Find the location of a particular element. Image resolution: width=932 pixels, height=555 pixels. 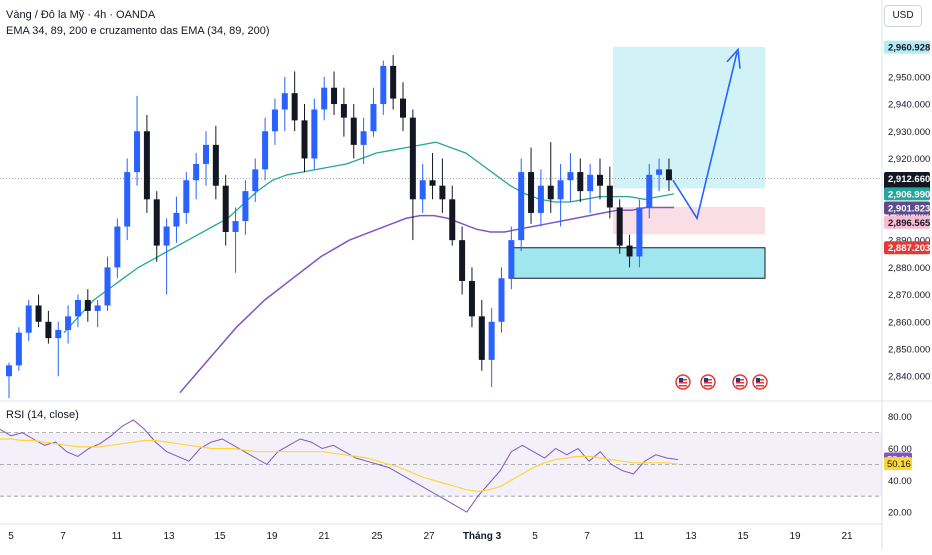

time-tick-label: 13 is located at coordinates (169, 536).